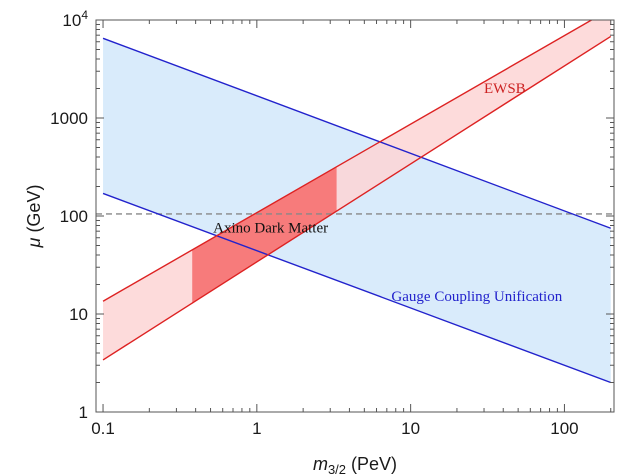 This screenshot has width=624, height=476. I want to click on y-axis-title: μ (GeV), so click(34, 217).